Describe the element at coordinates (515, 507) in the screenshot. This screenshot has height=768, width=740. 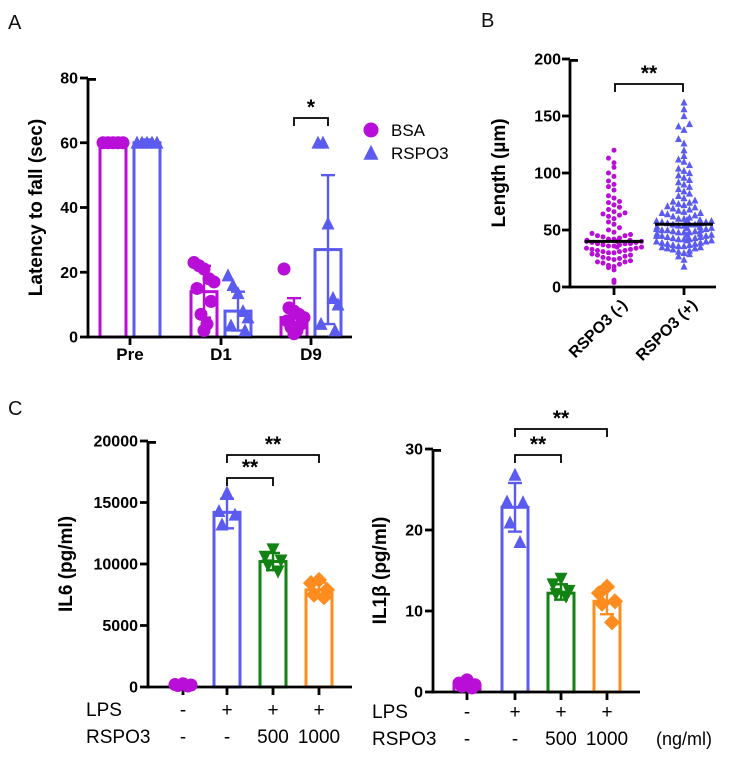
I see `error-bar` at that location.